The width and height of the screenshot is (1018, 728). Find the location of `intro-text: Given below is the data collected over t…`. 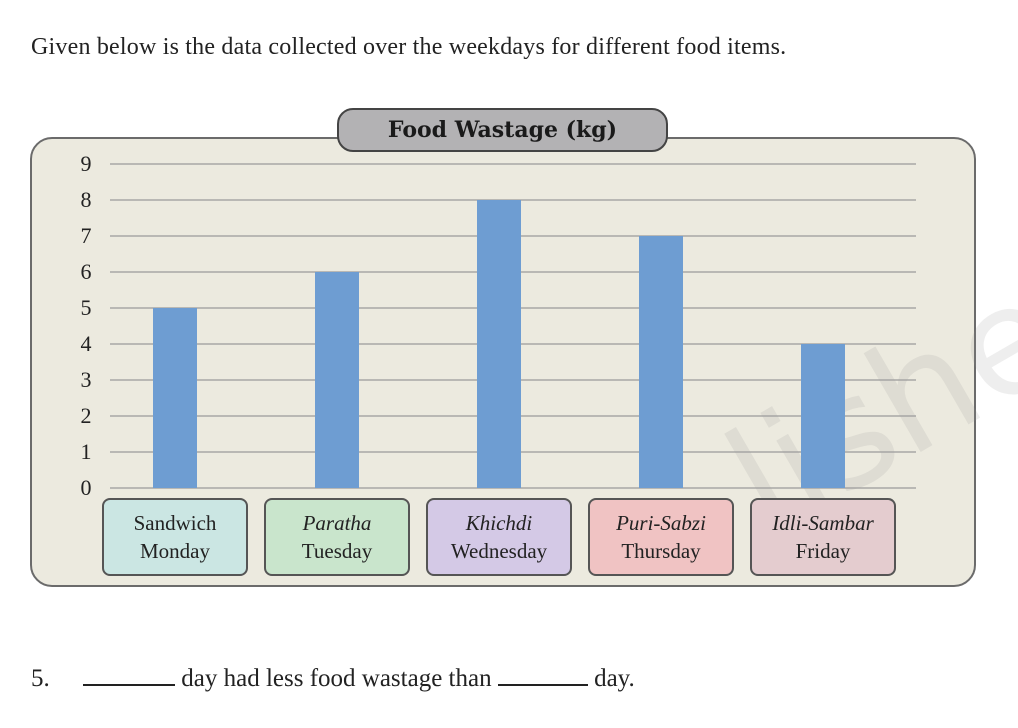

intro-text: Given below is the data collected over t… is located at coordinates (409, 47).